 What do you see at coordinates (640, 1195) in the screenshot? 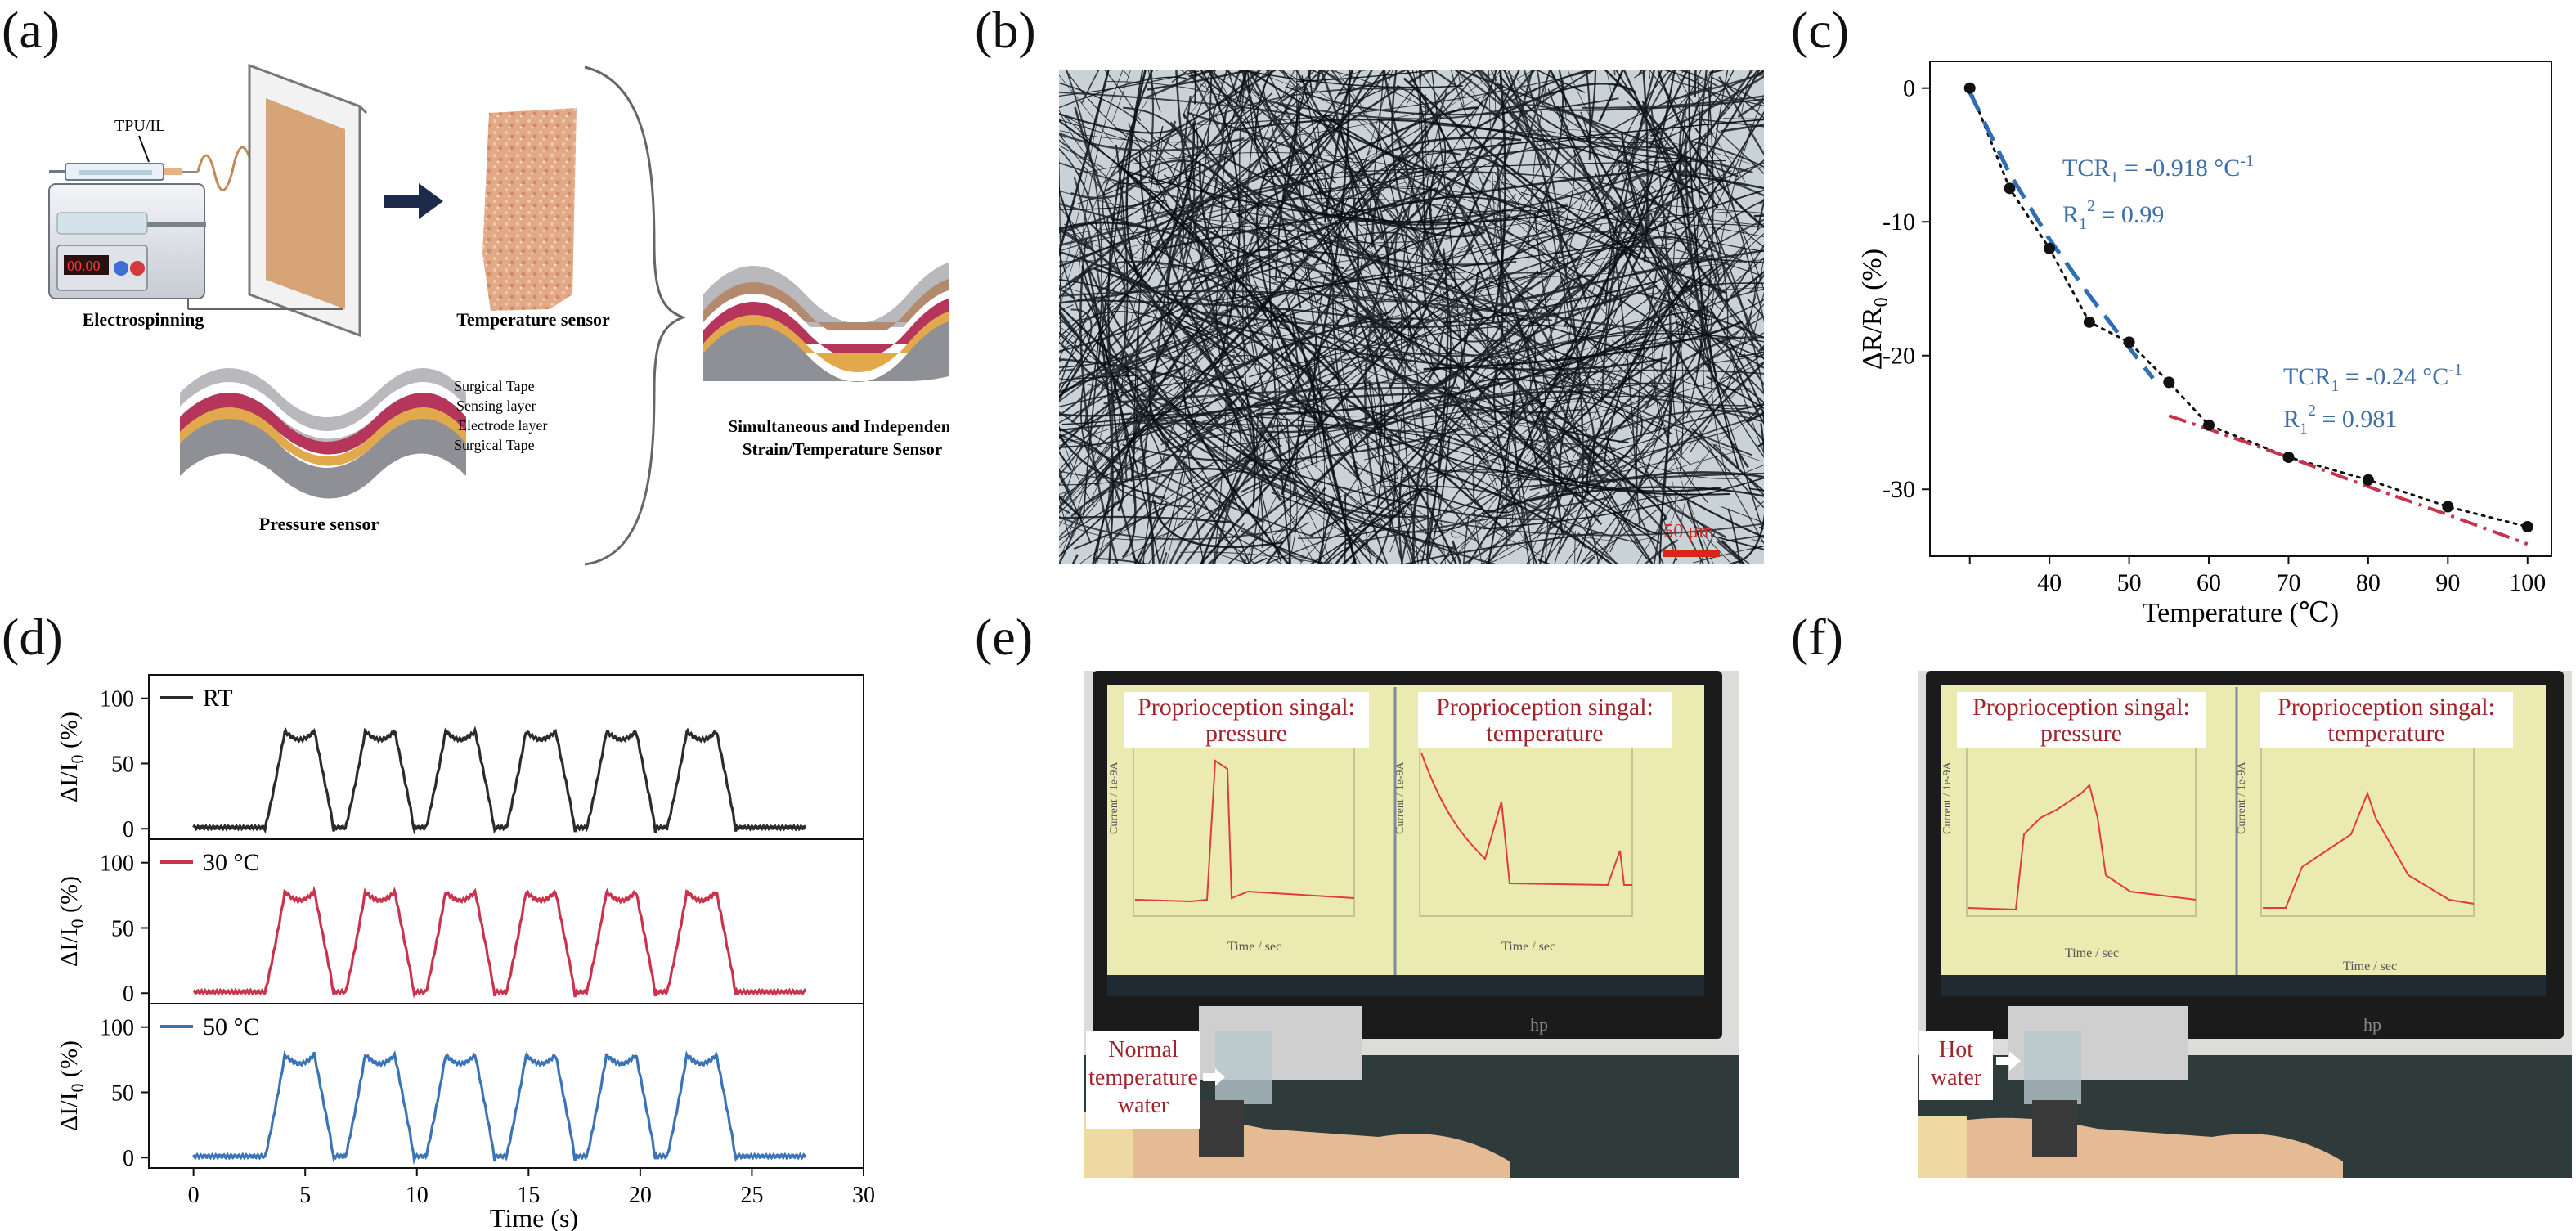
I see `x-tick-label-d: 20` at bounding box center [640, 1195].